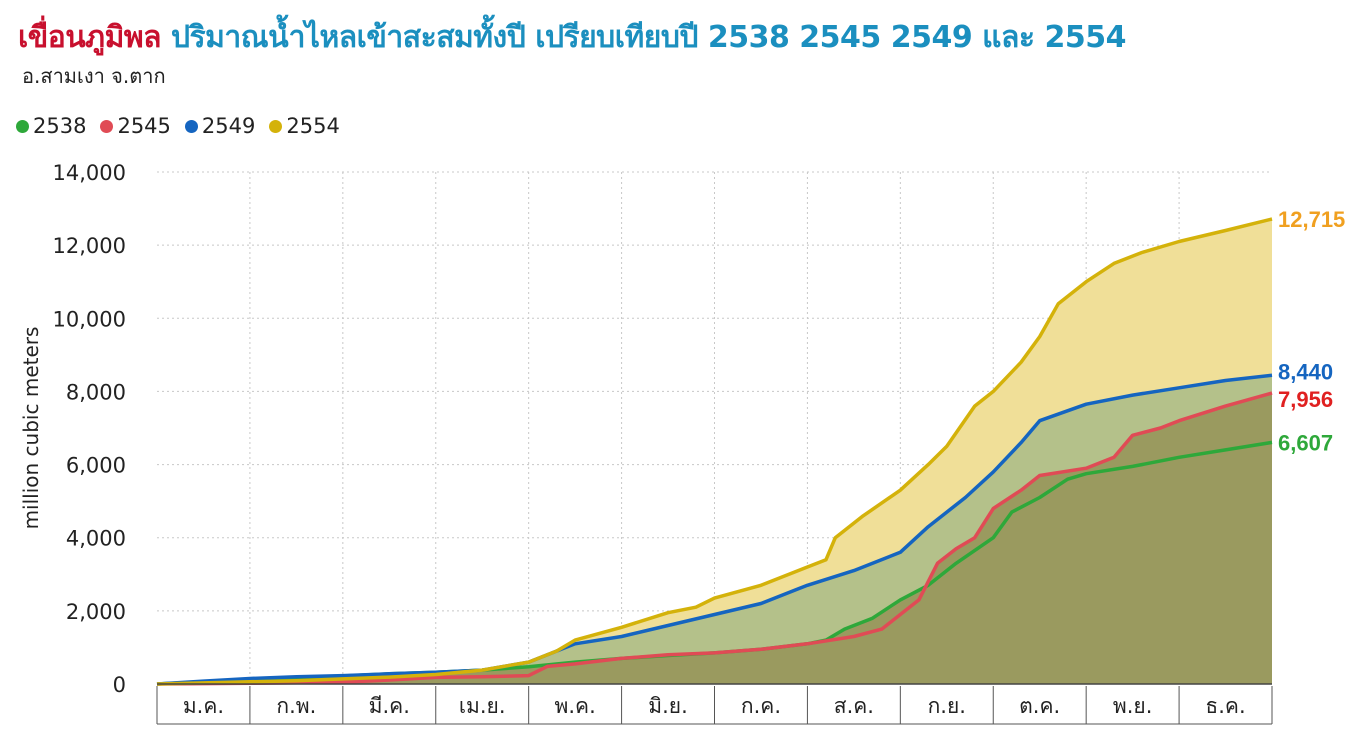 This screenshot has height=741, width=1363. I want to click on legend-label-2549: 2549, so click(228, 126).